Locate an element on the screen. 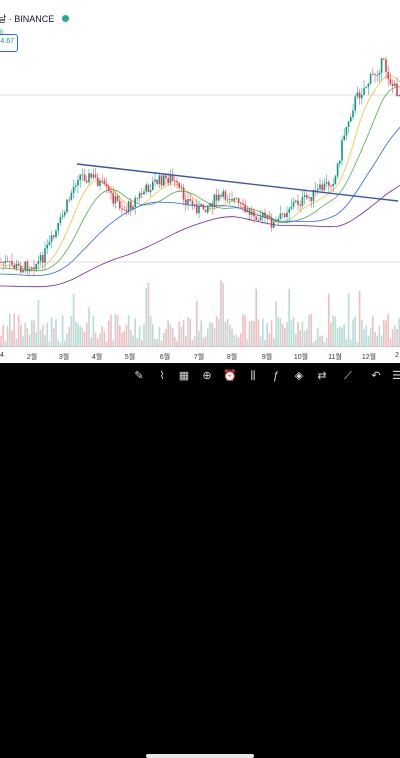 This screenshot has height=758, width=400. alarm-icon: ⏰ is located at coordinates (230, 376).